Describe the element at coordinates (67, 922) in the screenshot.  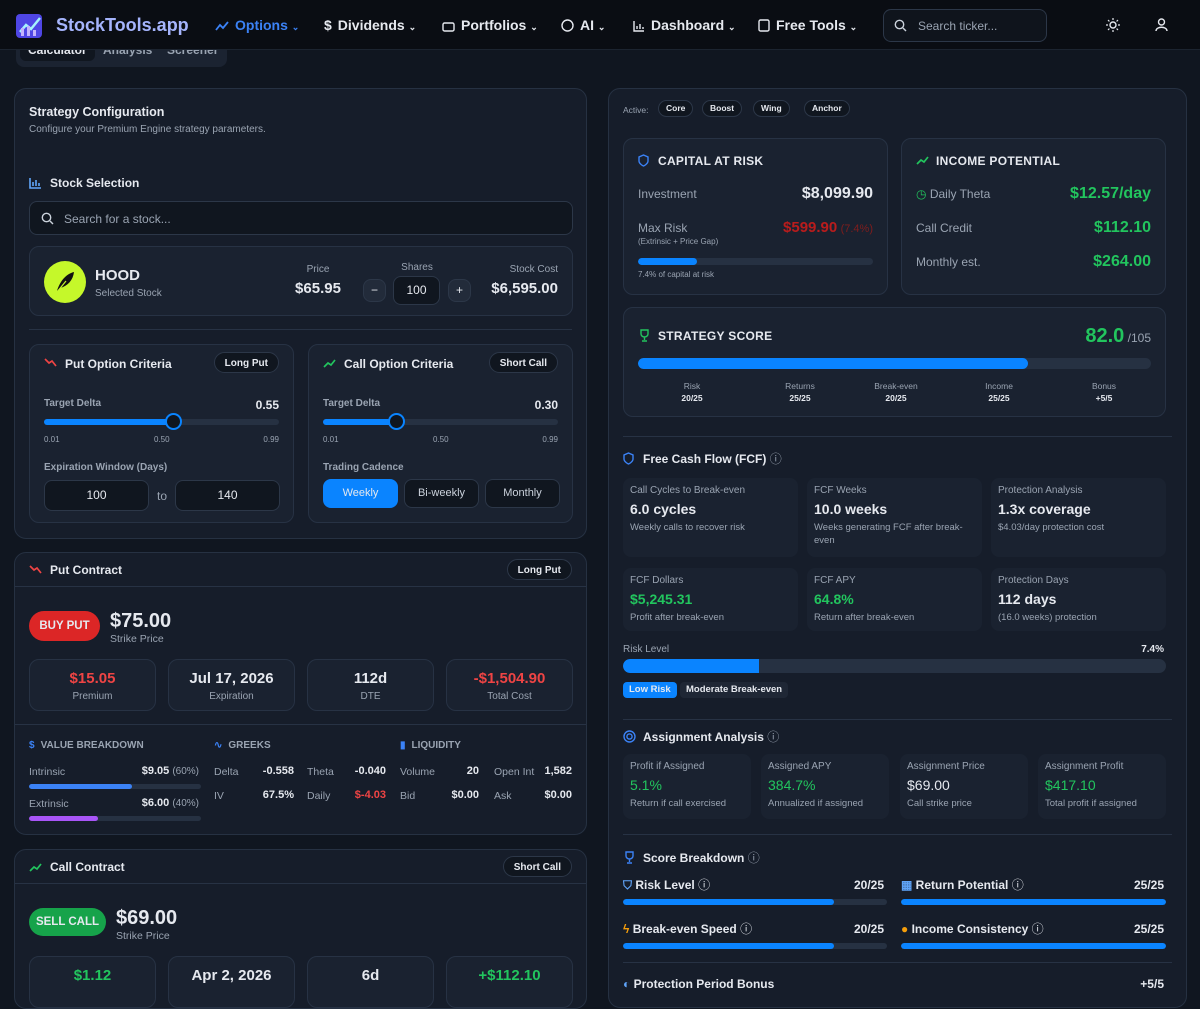
I see `call-contract-action: SELL CALL` at that location.